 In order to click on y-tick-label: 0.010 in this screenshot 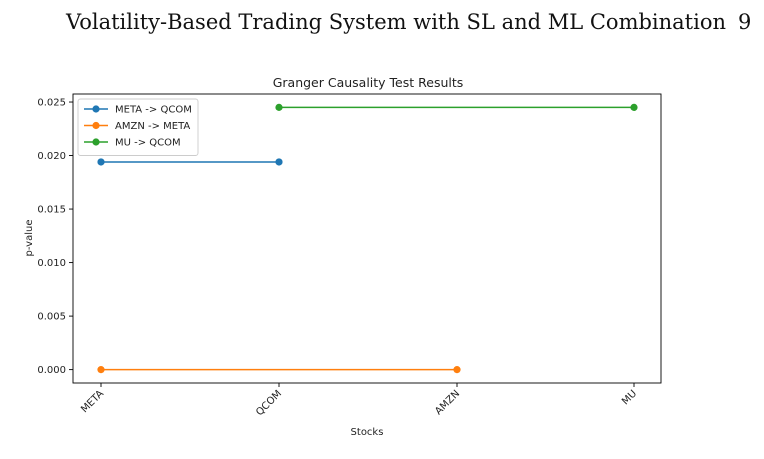, I will do `click(51, 263)`.